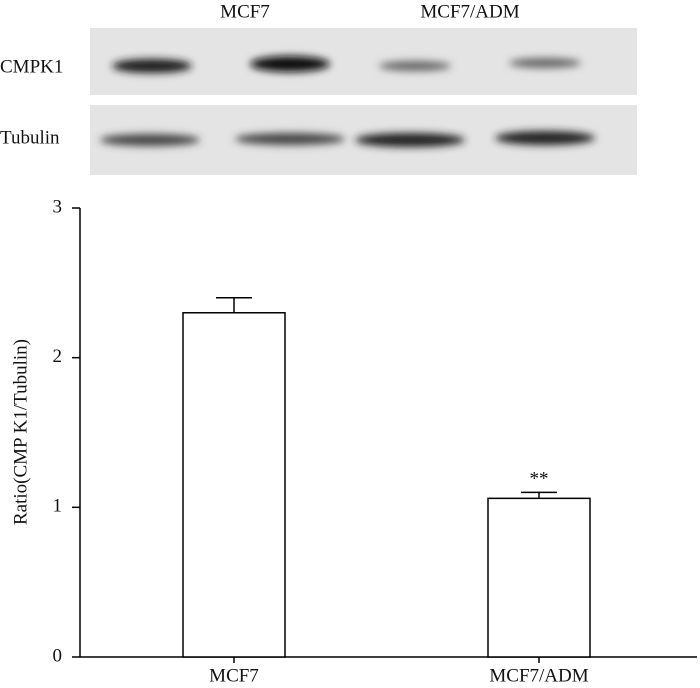 The image size is (700, 688). Describe the element at coordinates (58, 506) in the screenshot. I see `y-tick-label: 1` at that location.